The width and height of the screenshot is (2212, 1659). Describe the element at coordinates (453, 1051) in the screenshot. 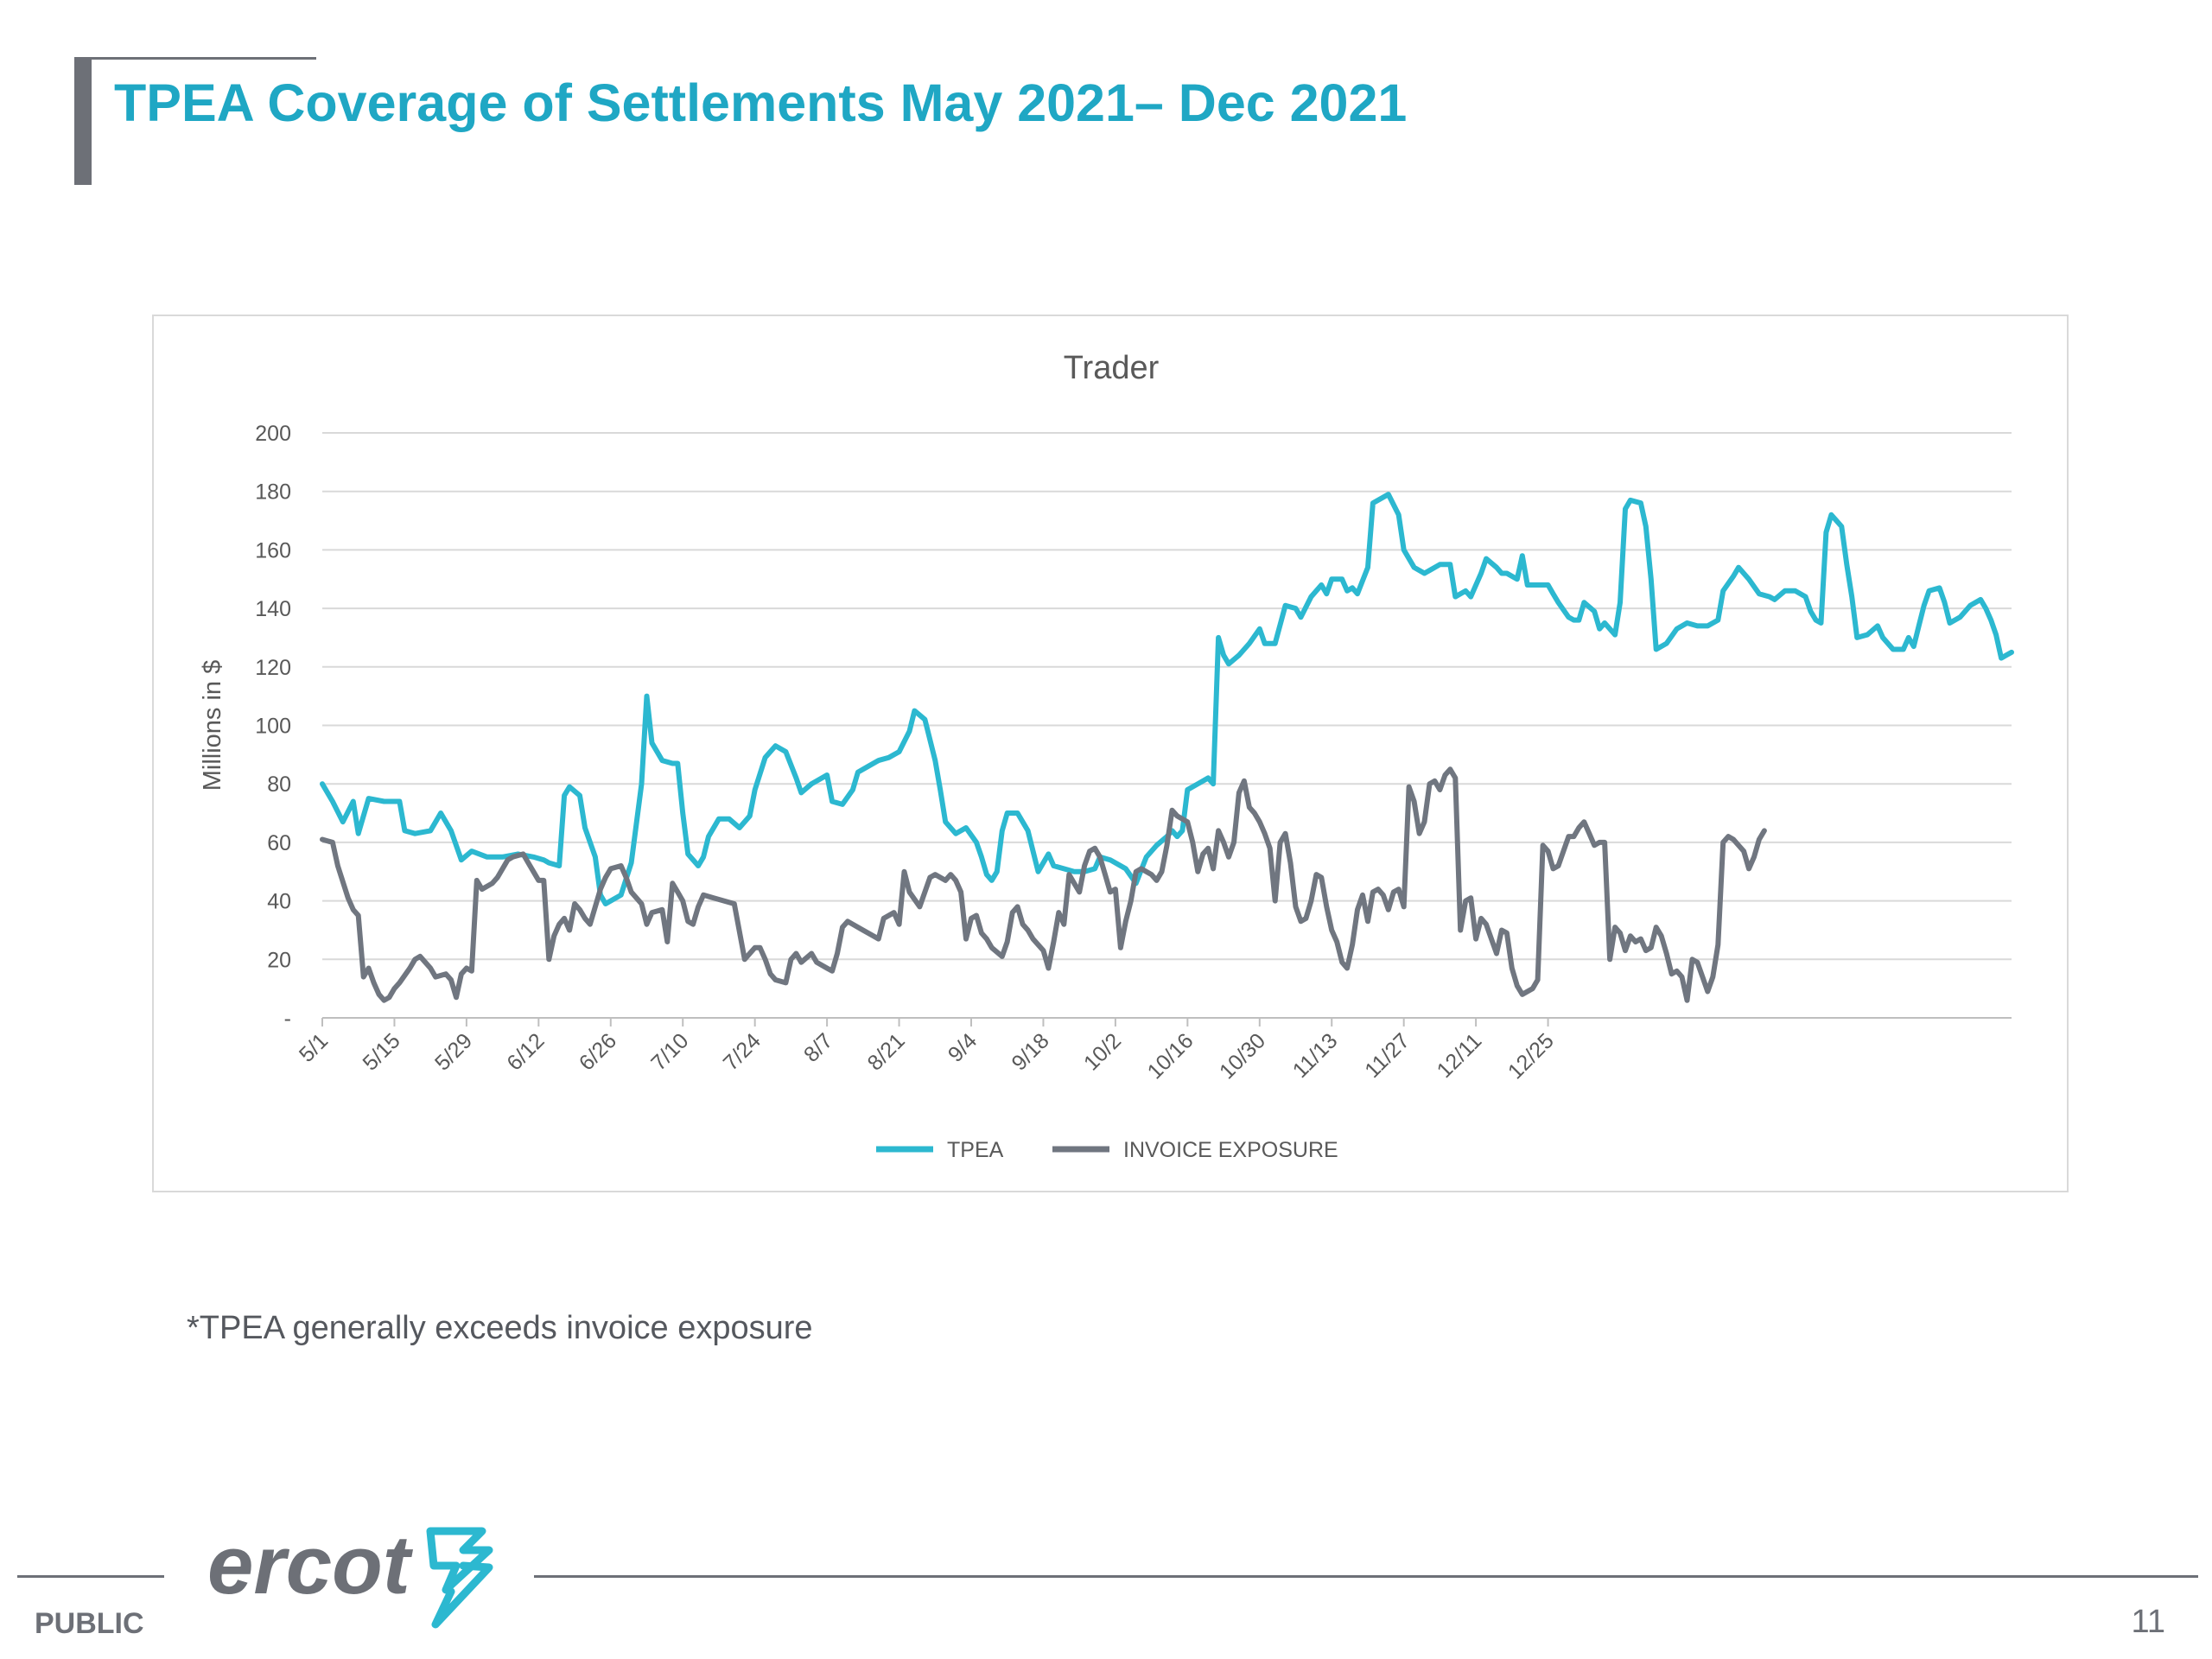

I see `x-tick-label: 5/29` at that location.